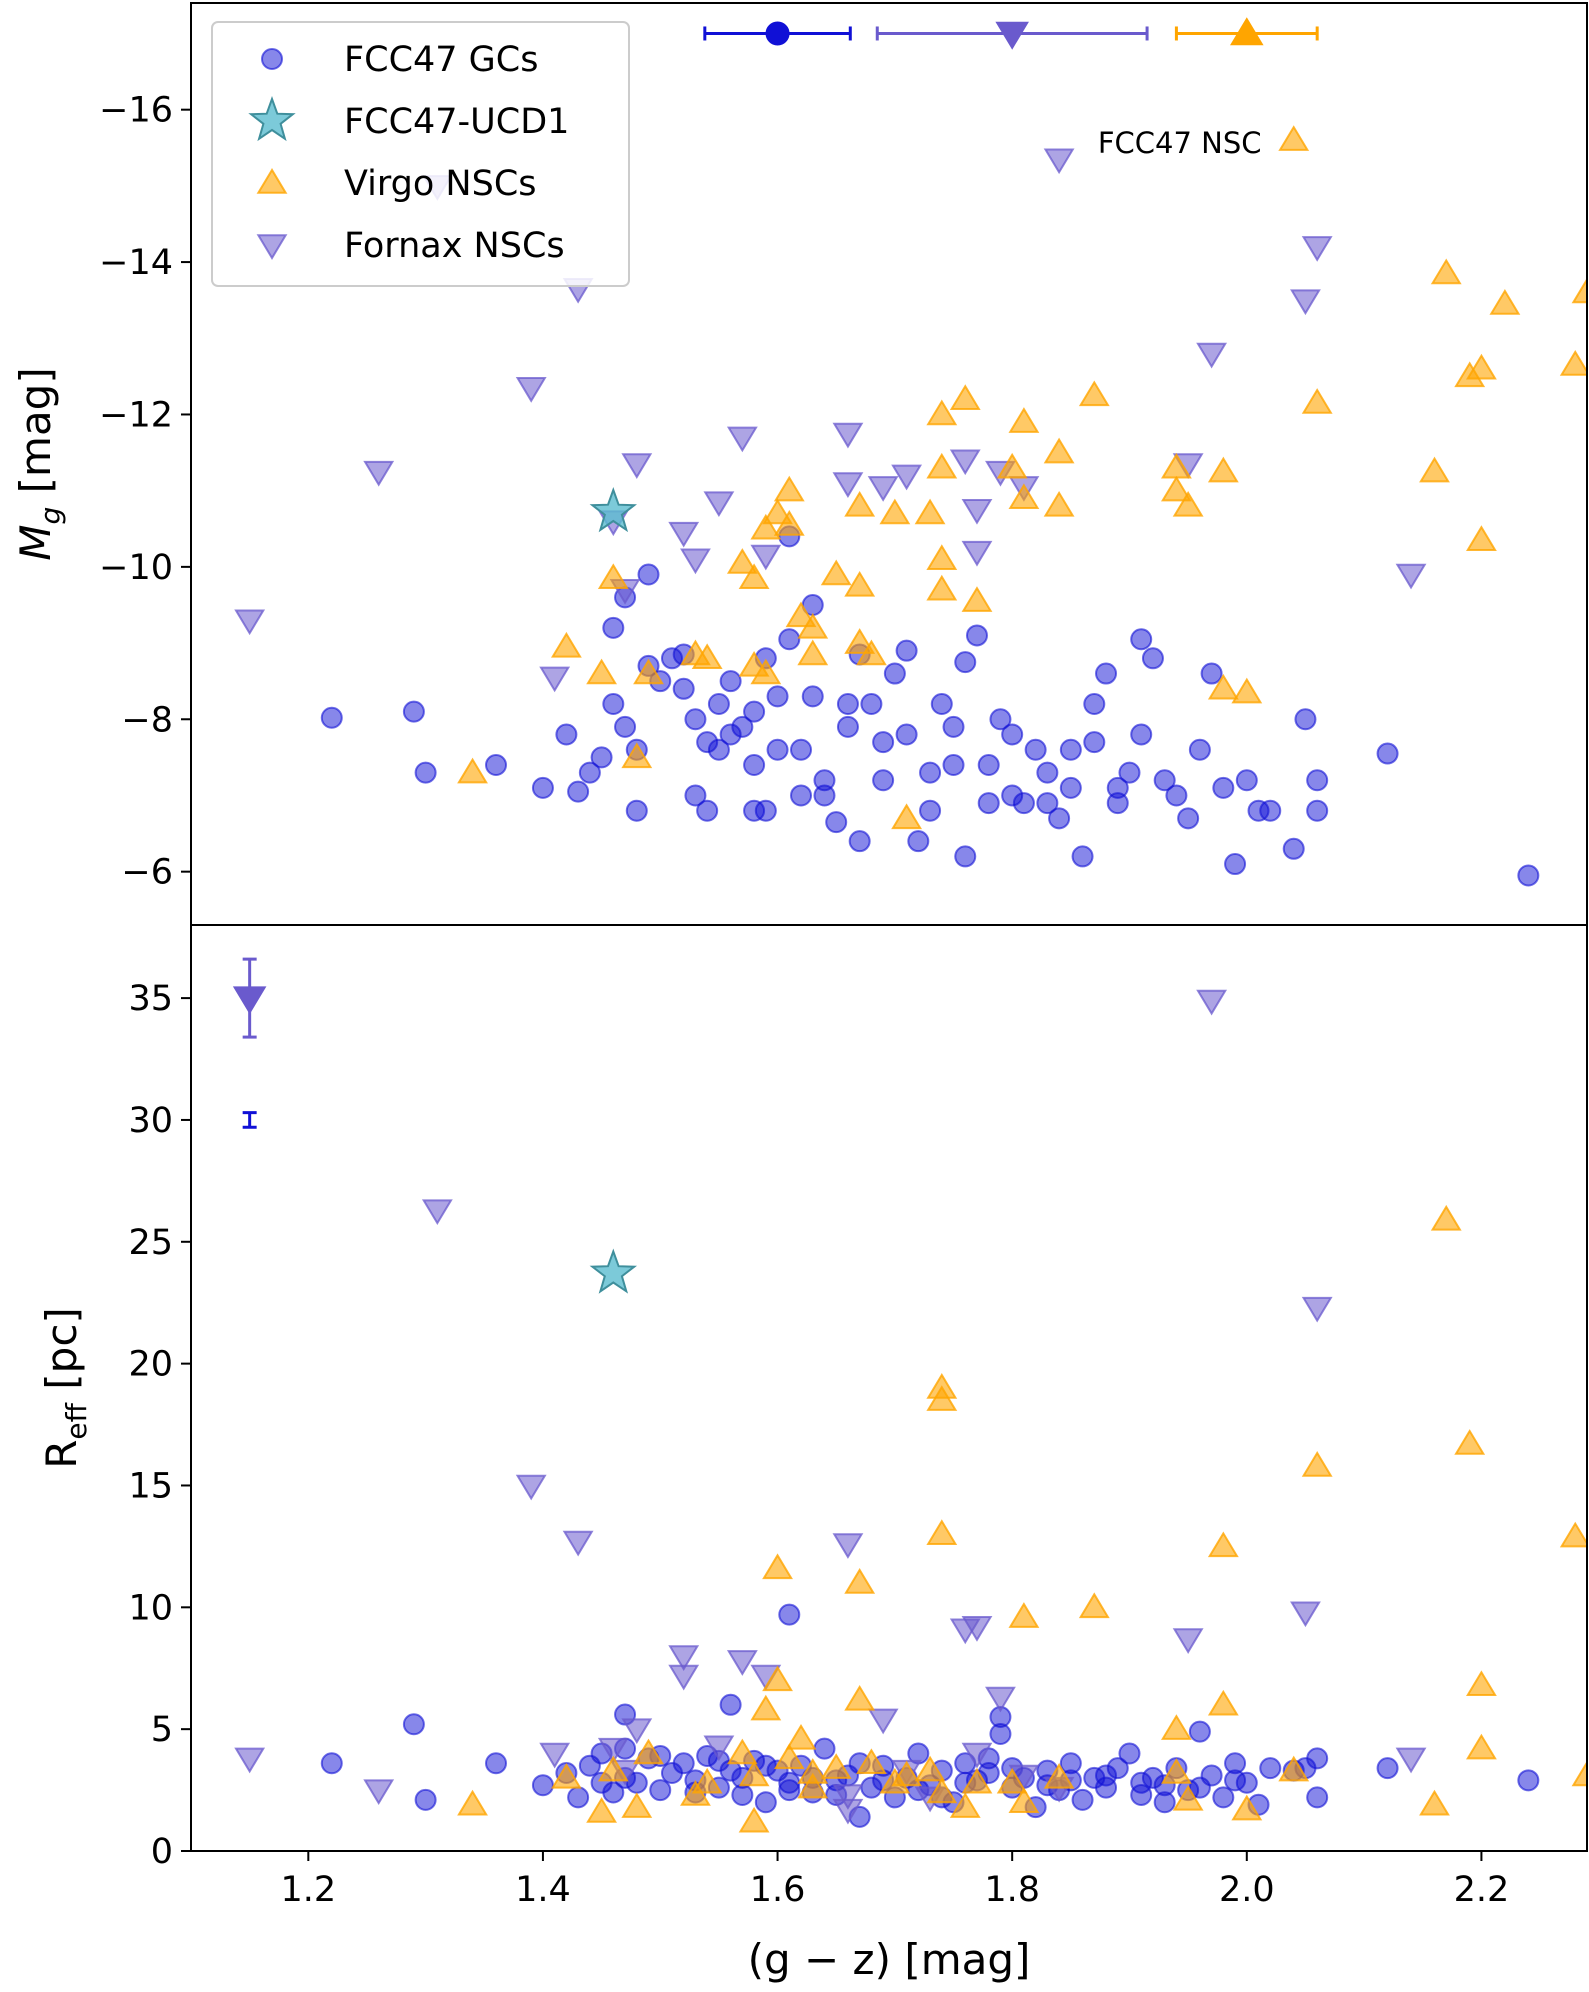 The height and width of the screenshot is (1992, 1589). What do you see at coordinates (150, 1243) in the screenshot?
I see `bottom-y-tick-label: 25` at bounding box center [150, 1243].